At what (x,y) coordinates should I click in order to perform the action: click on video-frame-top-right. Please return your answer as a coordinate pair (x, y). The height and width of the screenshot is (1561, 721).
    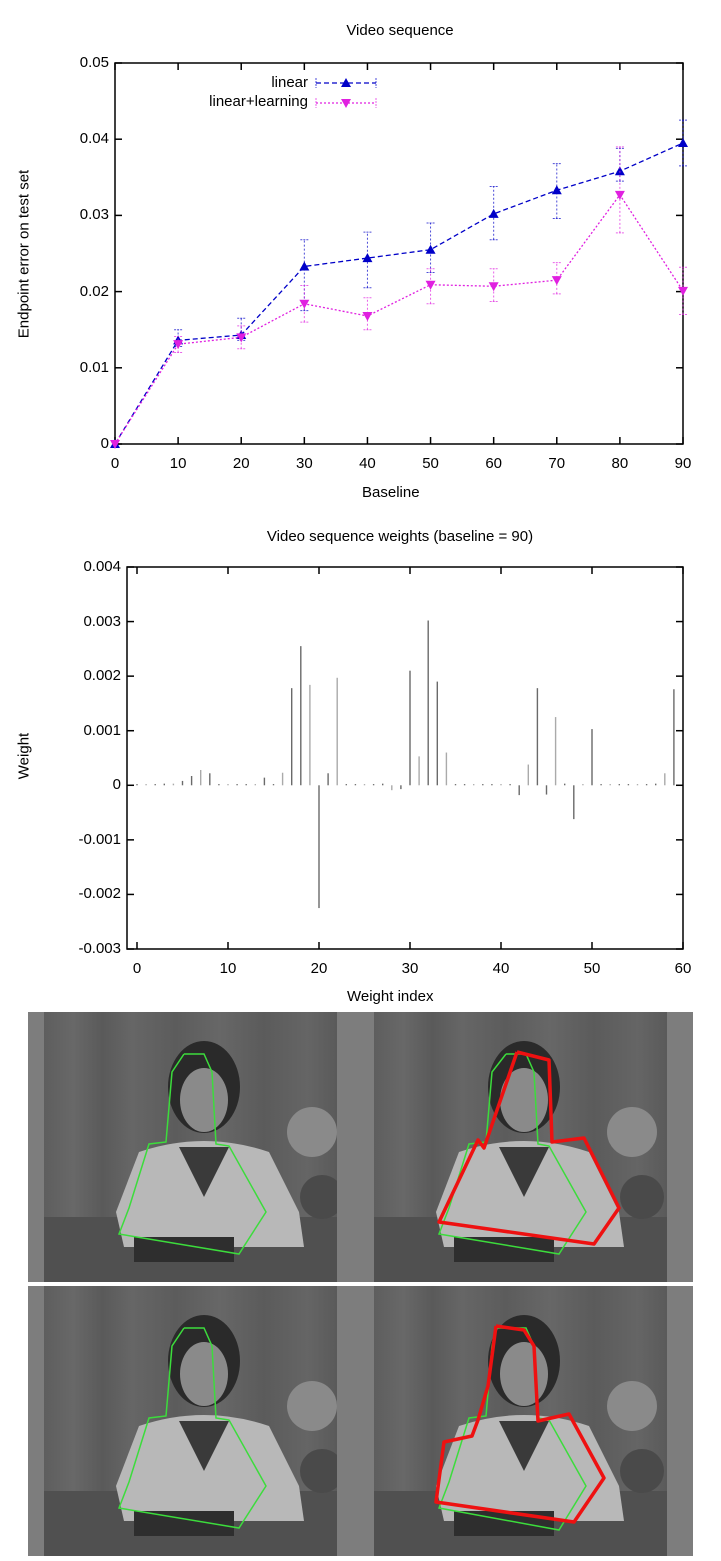
    Looking at the image, I should click on (520, 1147).